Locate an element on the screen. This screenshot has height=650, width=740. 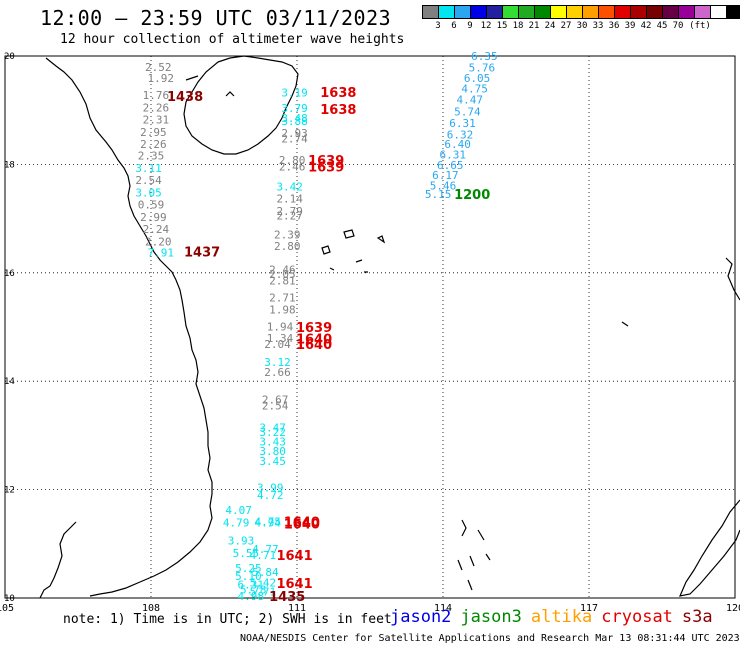
islands-paracel is located at coordinates (353, 251).